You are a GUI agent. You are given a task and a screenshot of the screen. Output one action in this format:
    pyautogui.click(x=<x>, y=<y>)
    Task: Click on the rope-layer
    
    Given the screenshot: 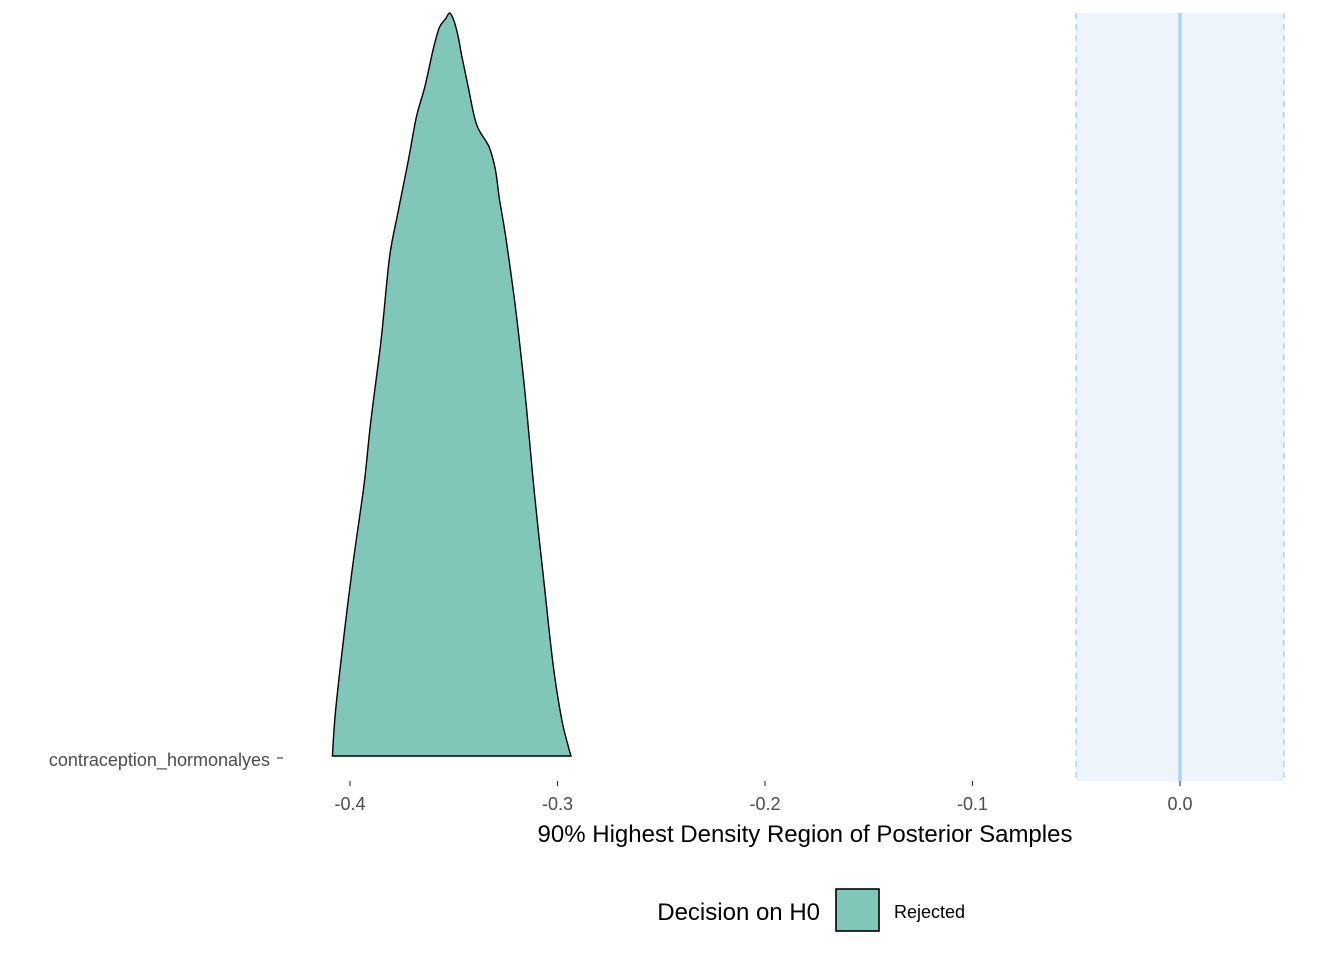 What is the action you would take?
    pyautogui.click(x=1180, y=397)
    